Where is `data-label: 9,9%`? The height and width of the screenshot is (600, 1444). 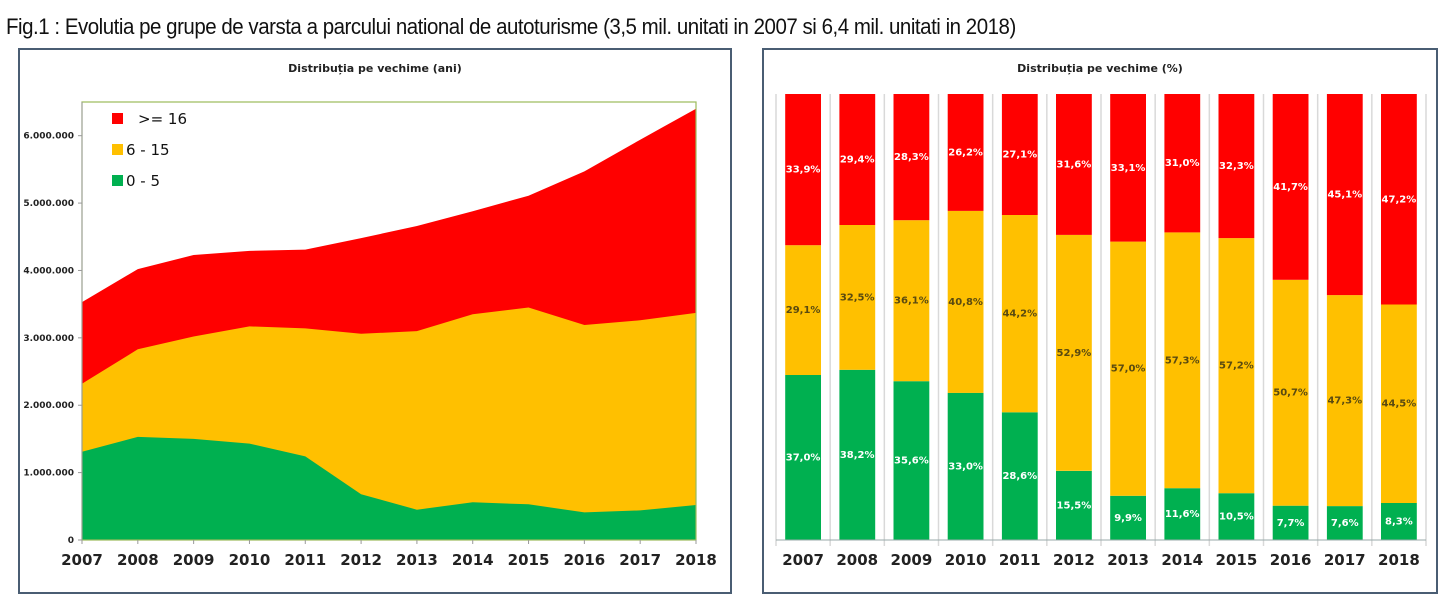
data-label: 9,9% is located at coordinates (1128, 518).